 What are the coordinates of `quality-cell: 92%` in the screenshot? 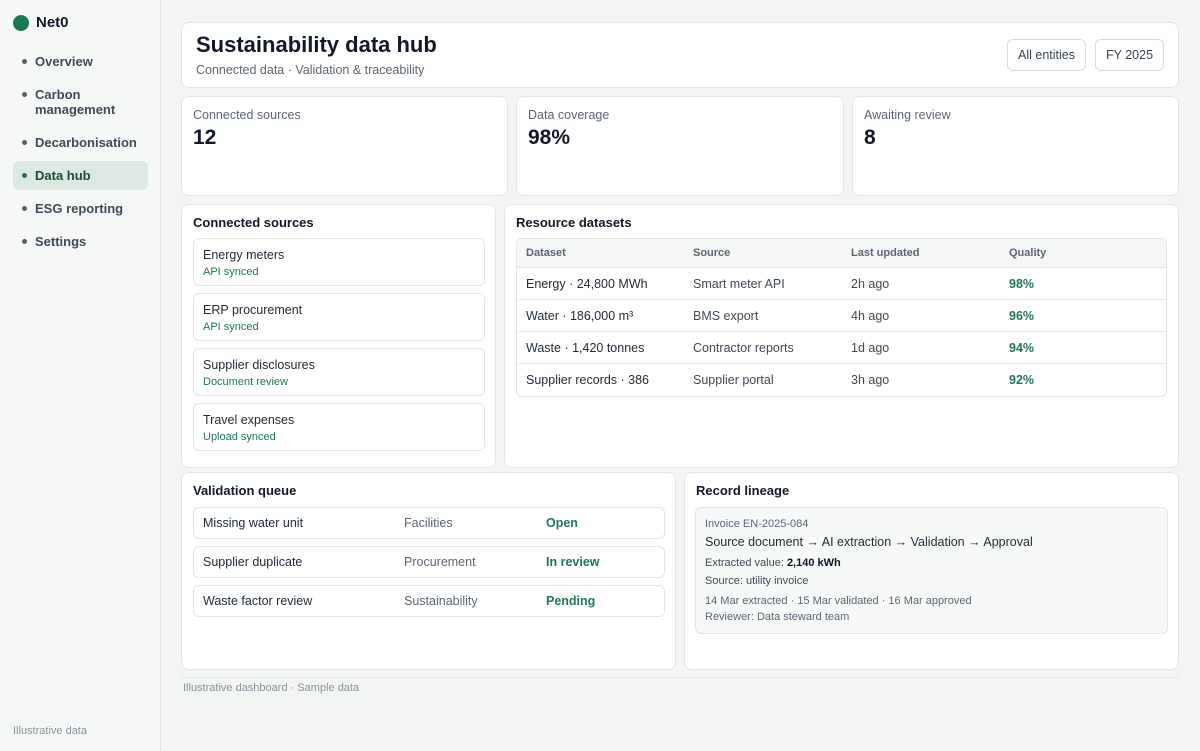 It's located at (1022, 380).